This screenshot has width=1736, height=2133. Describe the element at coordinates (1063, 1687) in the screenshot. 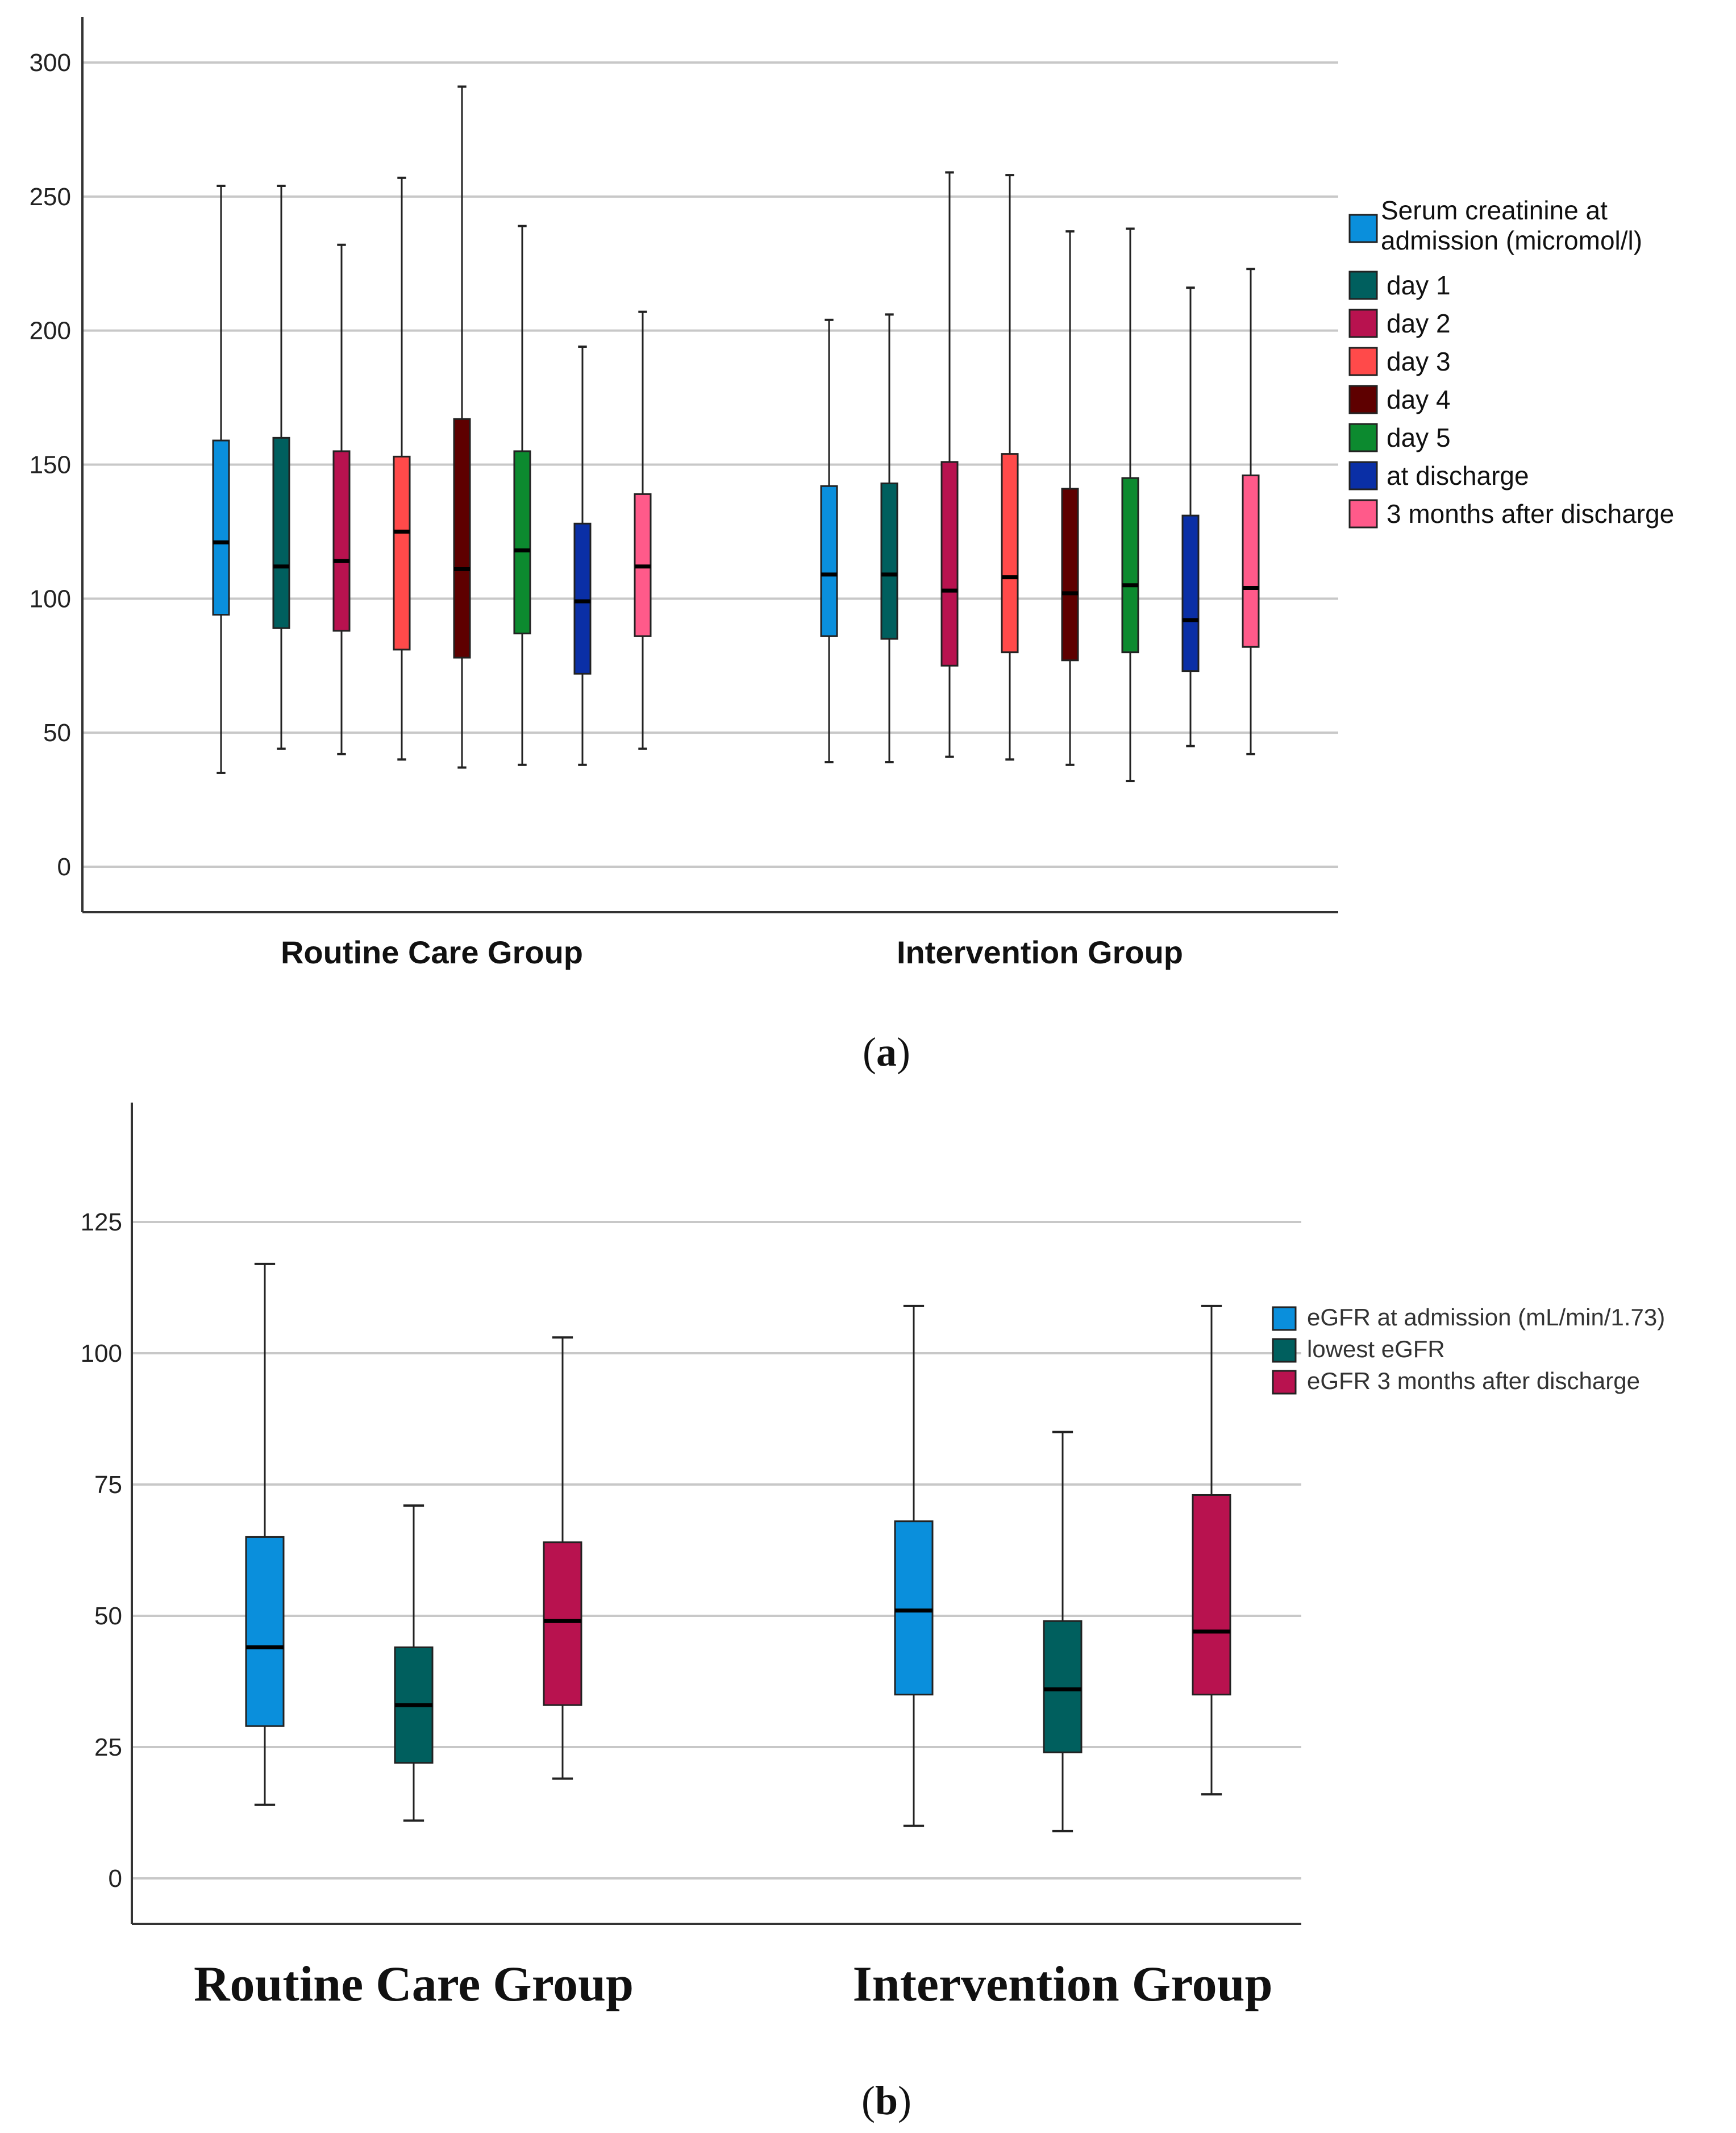

I see `box-lowest-egfr` at that location.